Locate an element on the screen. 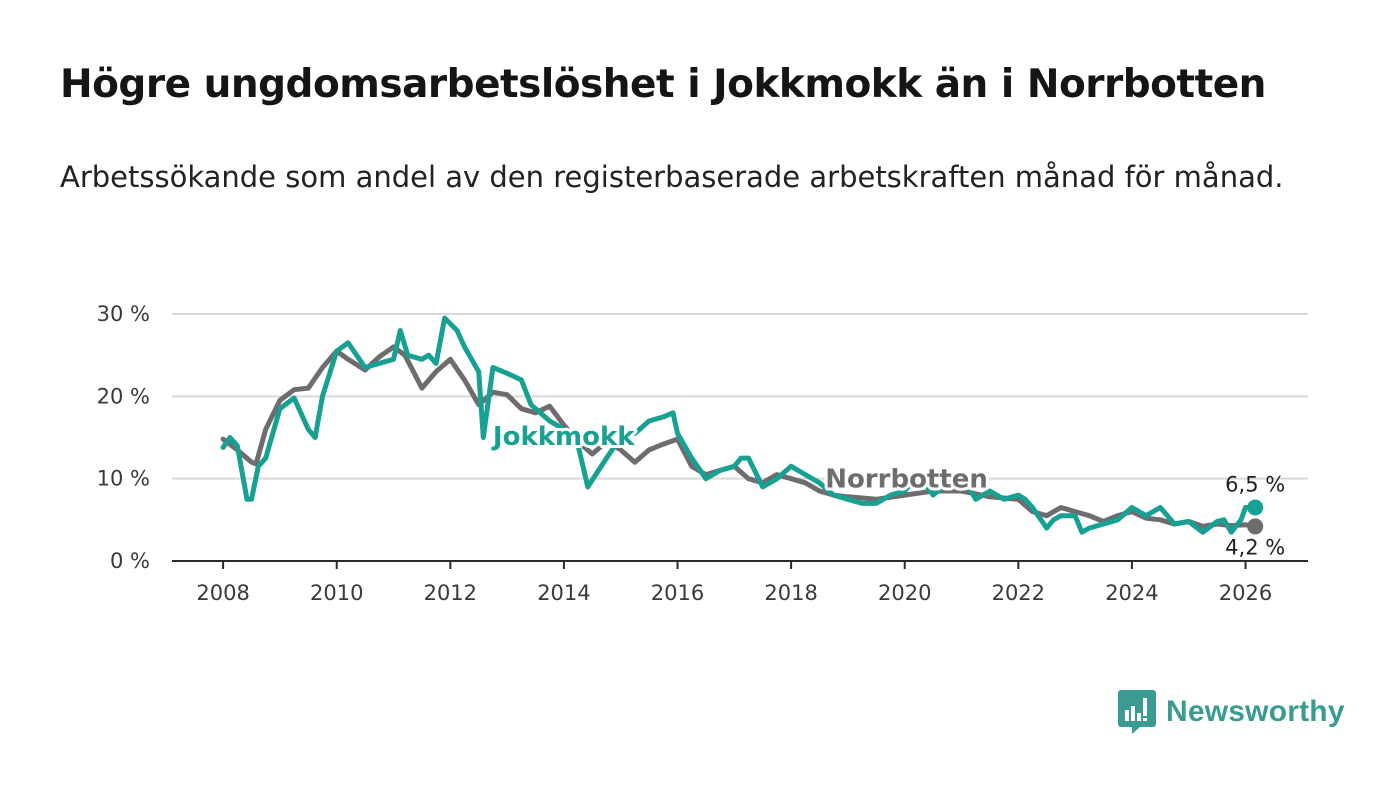  x-tick-label: 2024 is located at coordinates (1131, 593).